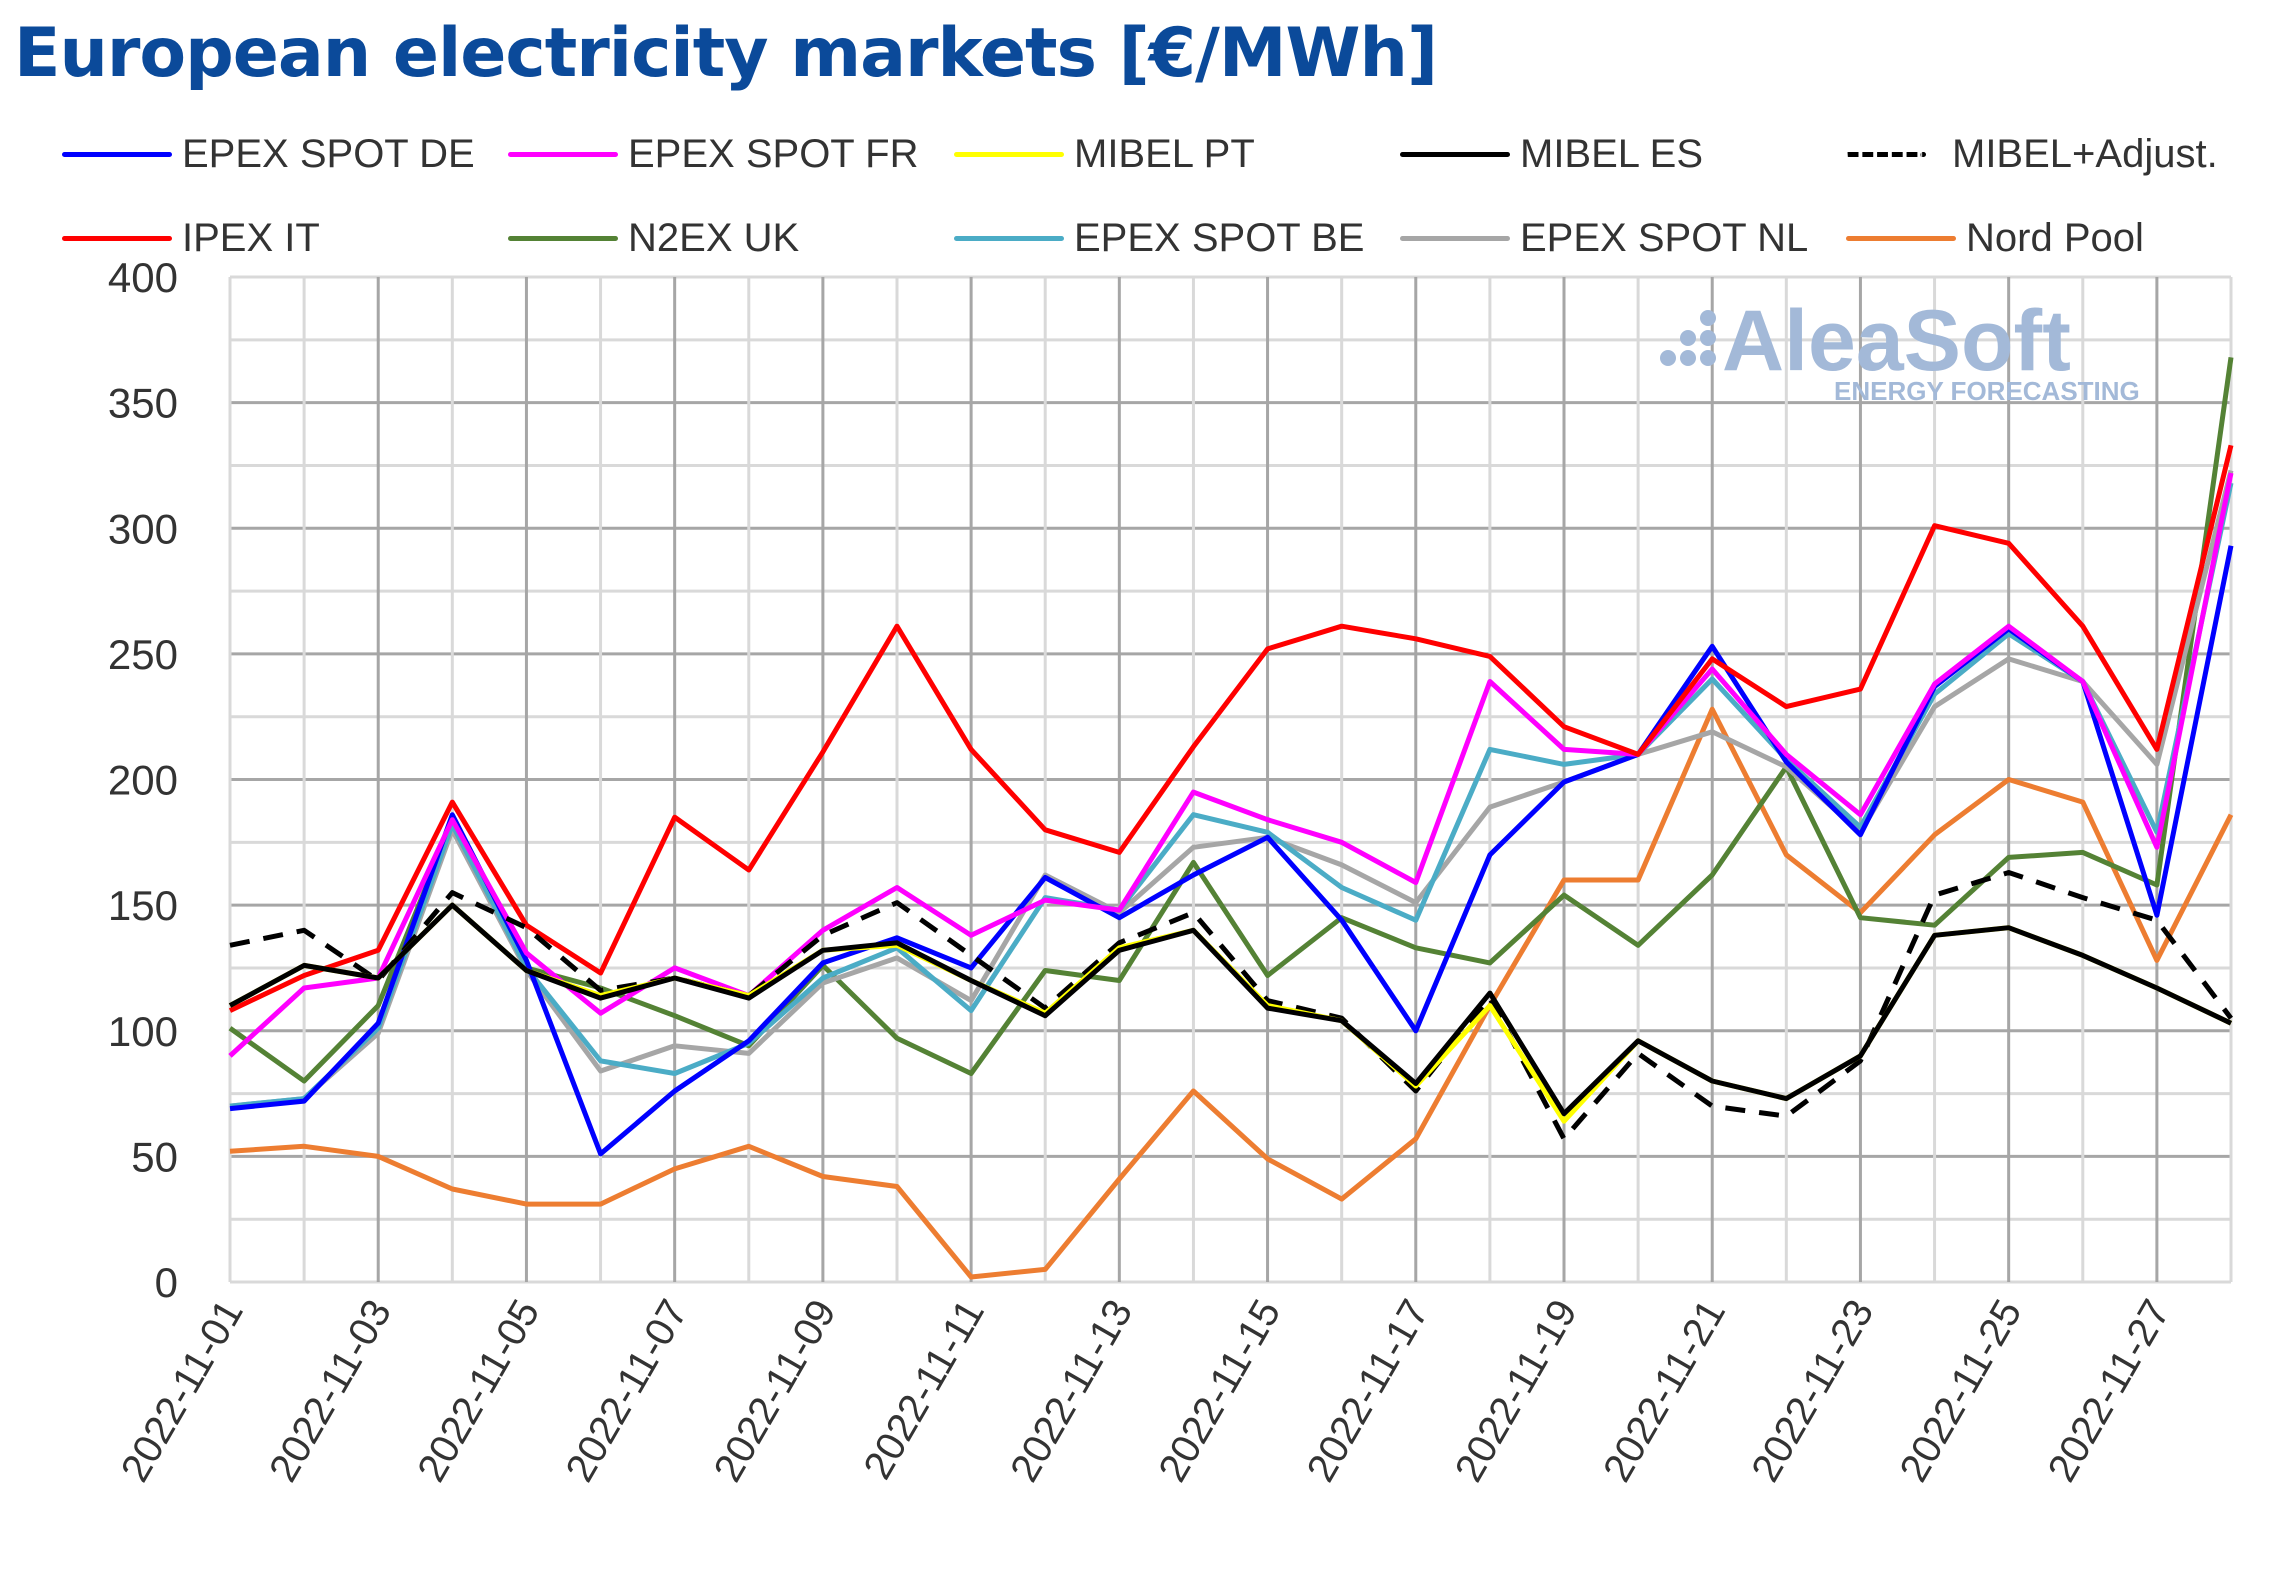 This screenshot has height=1589, width=2282. Describe the element at coordinates (1896, 341) in the screenshot. I see `logo-name: AleaSoft` at that location.